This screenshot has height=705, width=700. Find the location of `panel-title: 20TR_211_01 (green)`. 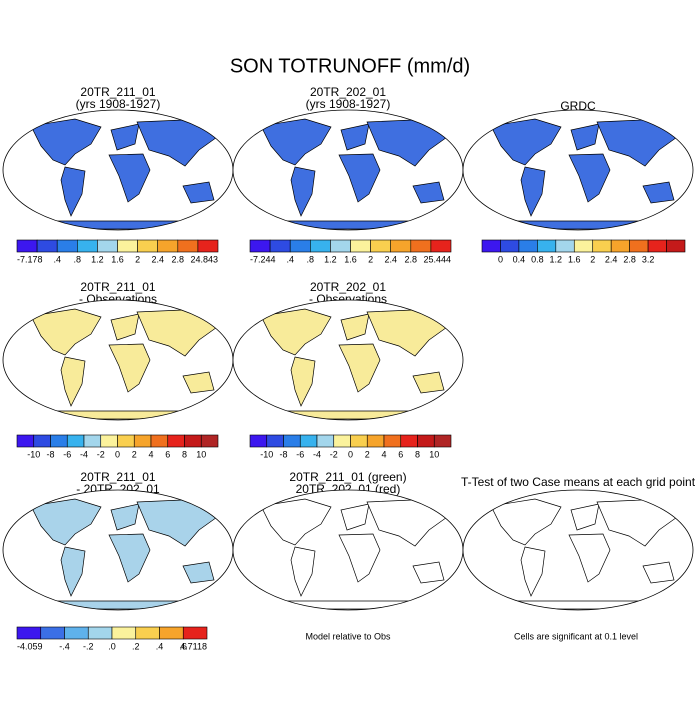

panel-title: 20TR_211_01 (green) is located at coordinates (347, 477).